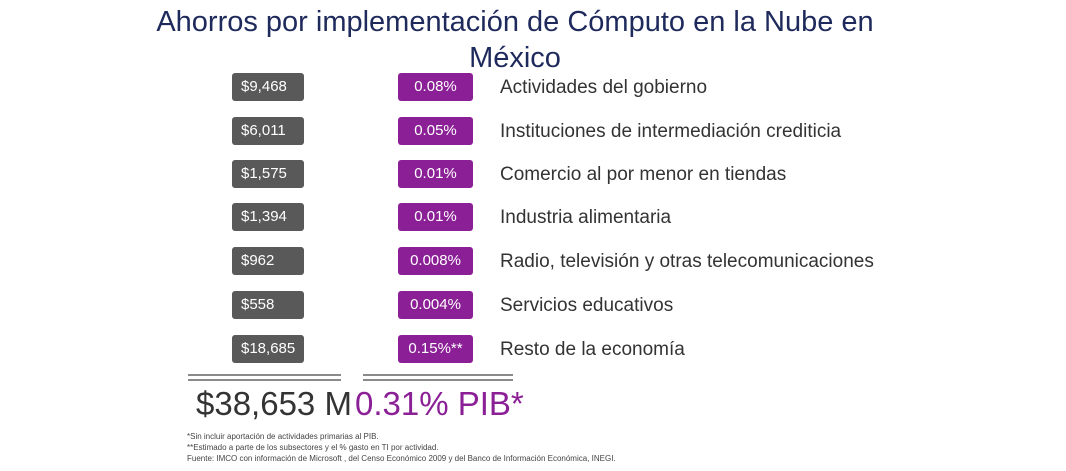  Describe the element at coordinates (586, 217) in the screenshot. I see `sector-label: Industria alimentaria` at that location.